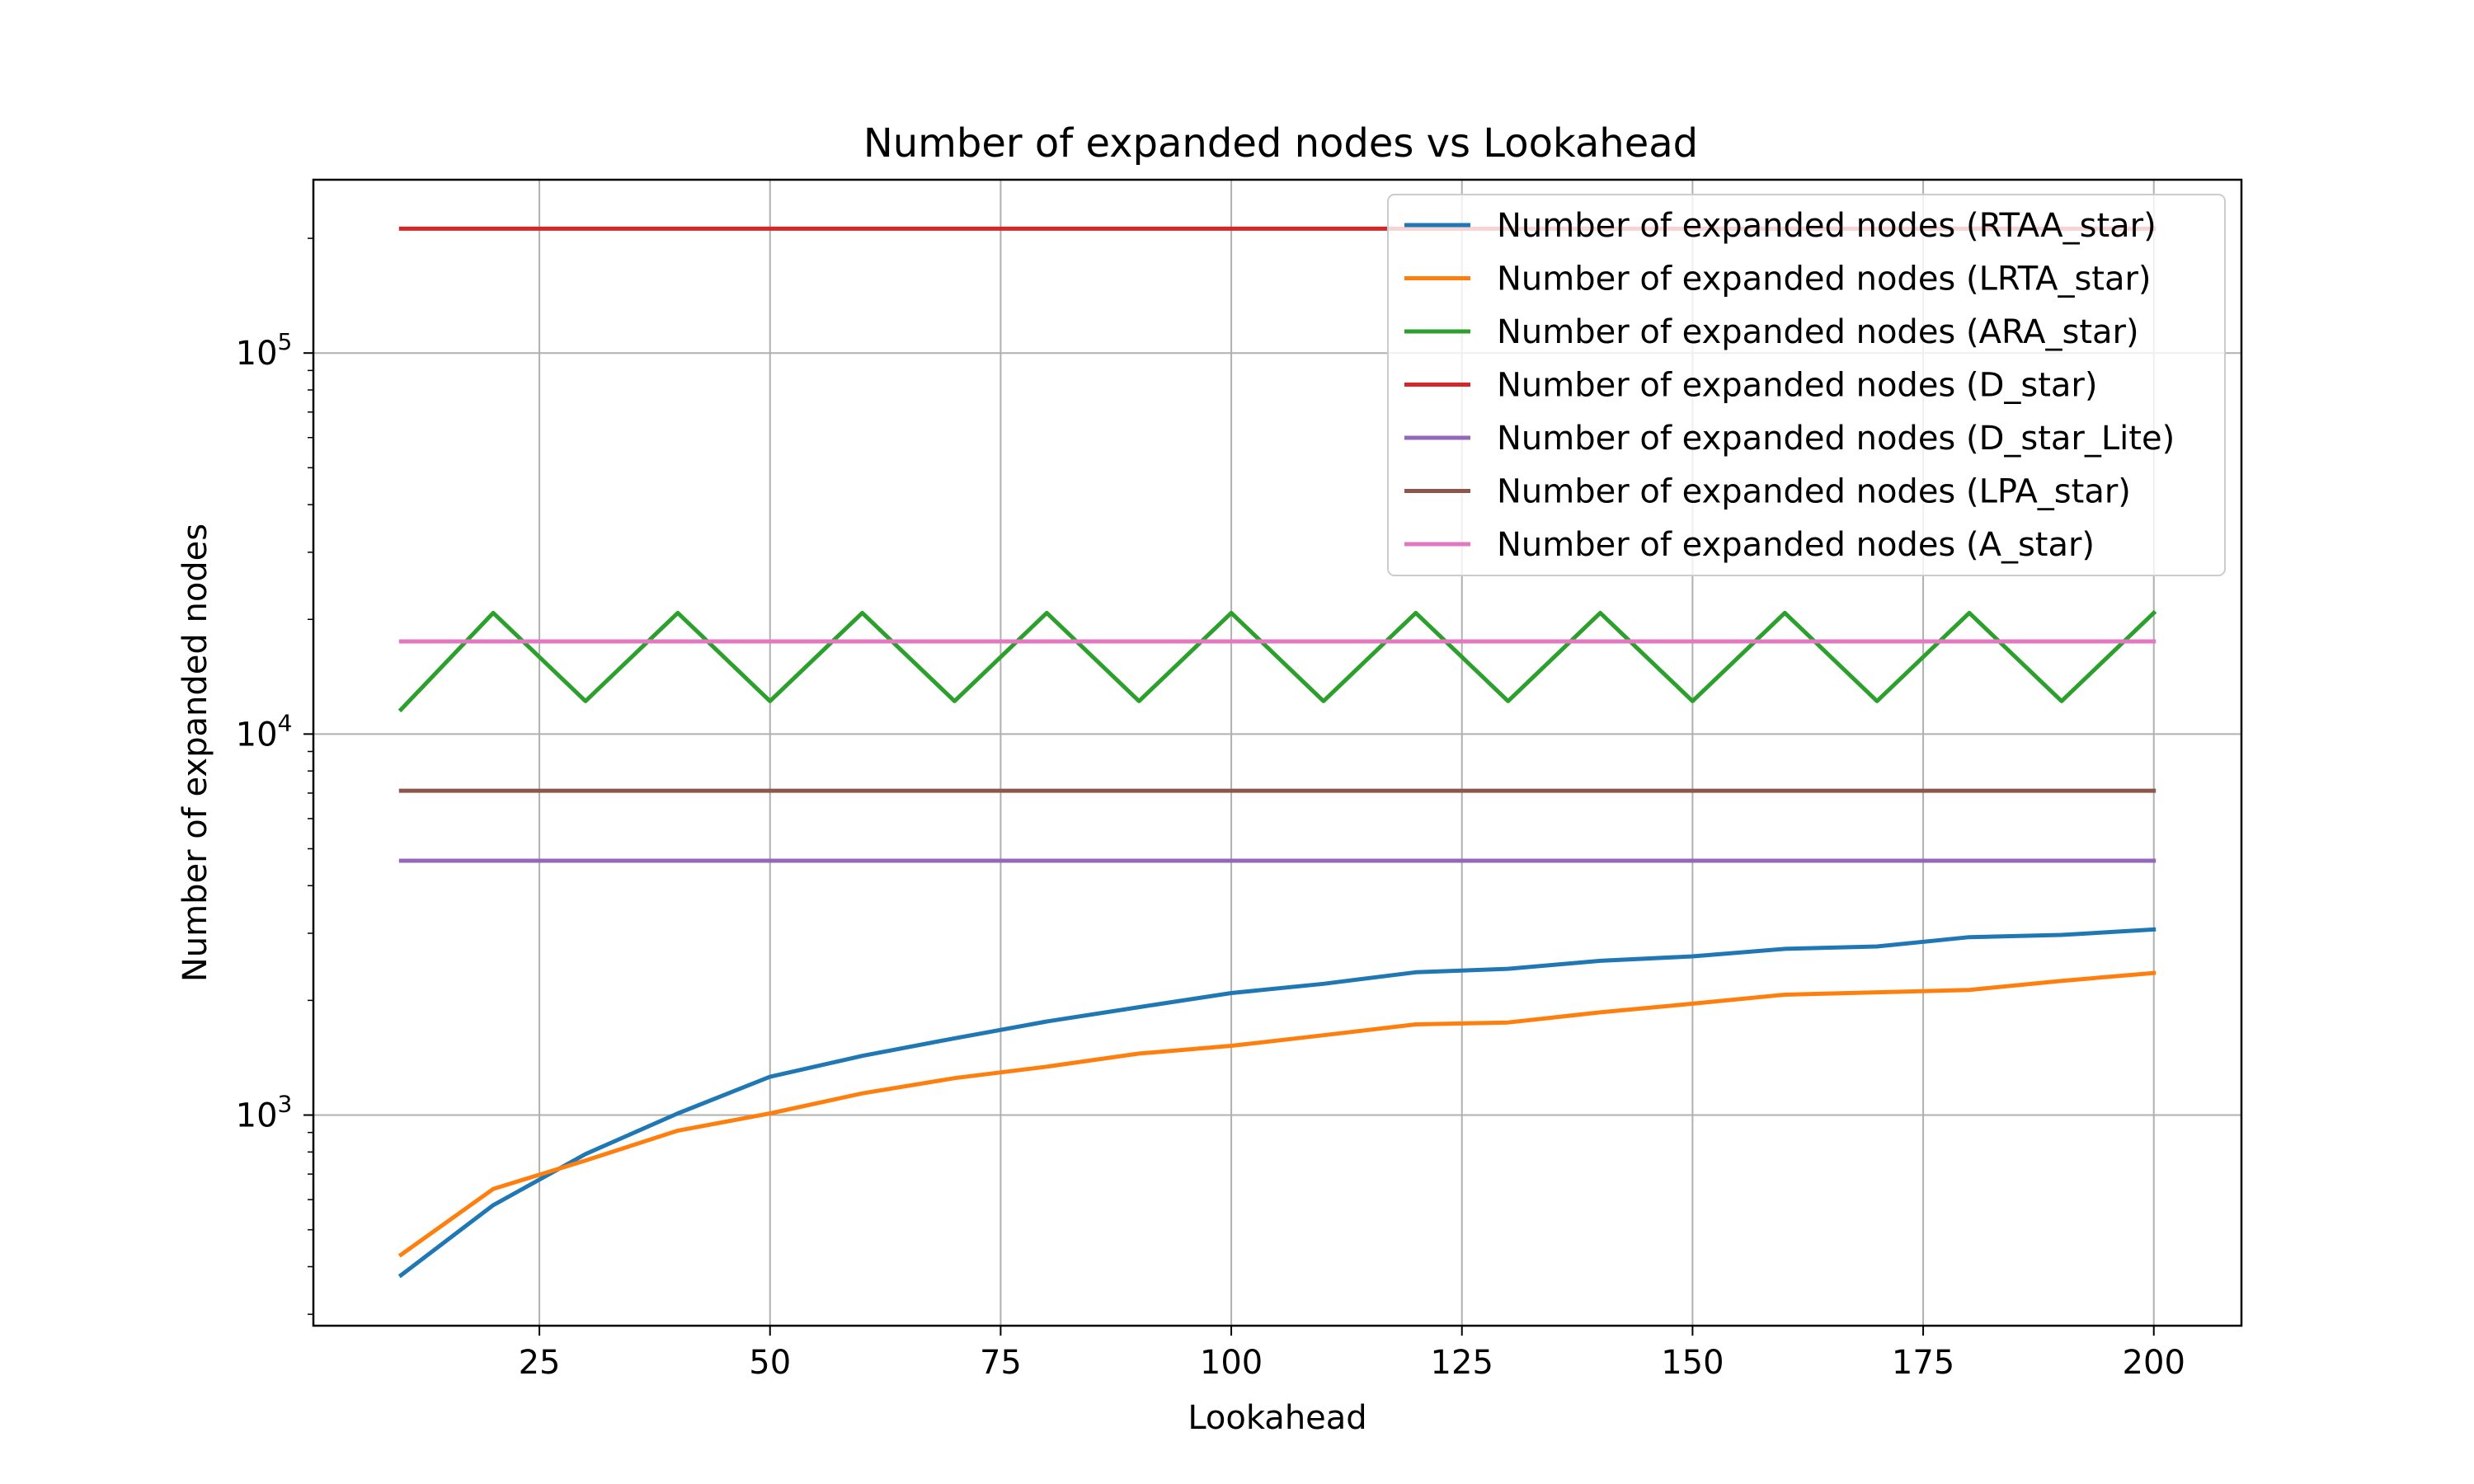 This screenshot has height=1484, width=2474. I want to click on x-tick-label: 150, so click(1692, 1363).